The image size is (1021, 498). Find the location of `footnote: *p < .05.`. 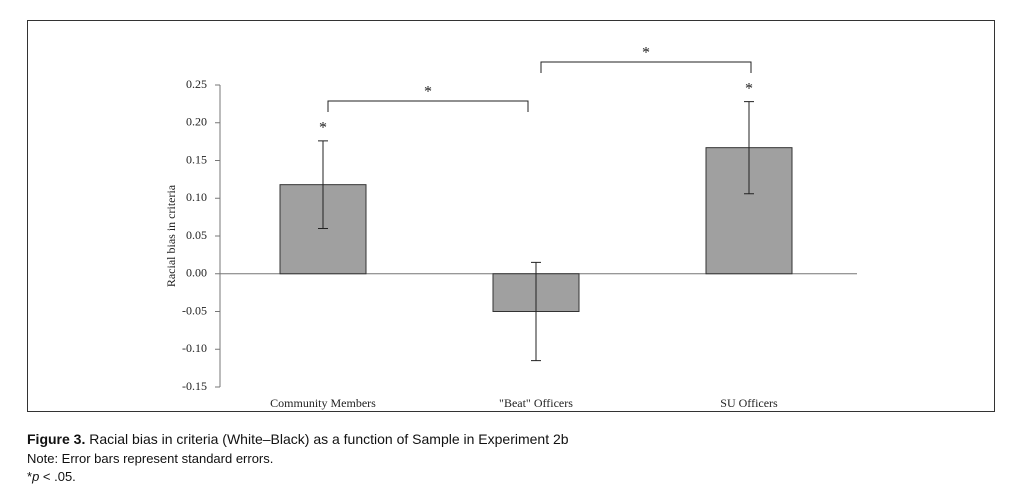

footnote: *p < .05. is located at coordinates (51, 476).